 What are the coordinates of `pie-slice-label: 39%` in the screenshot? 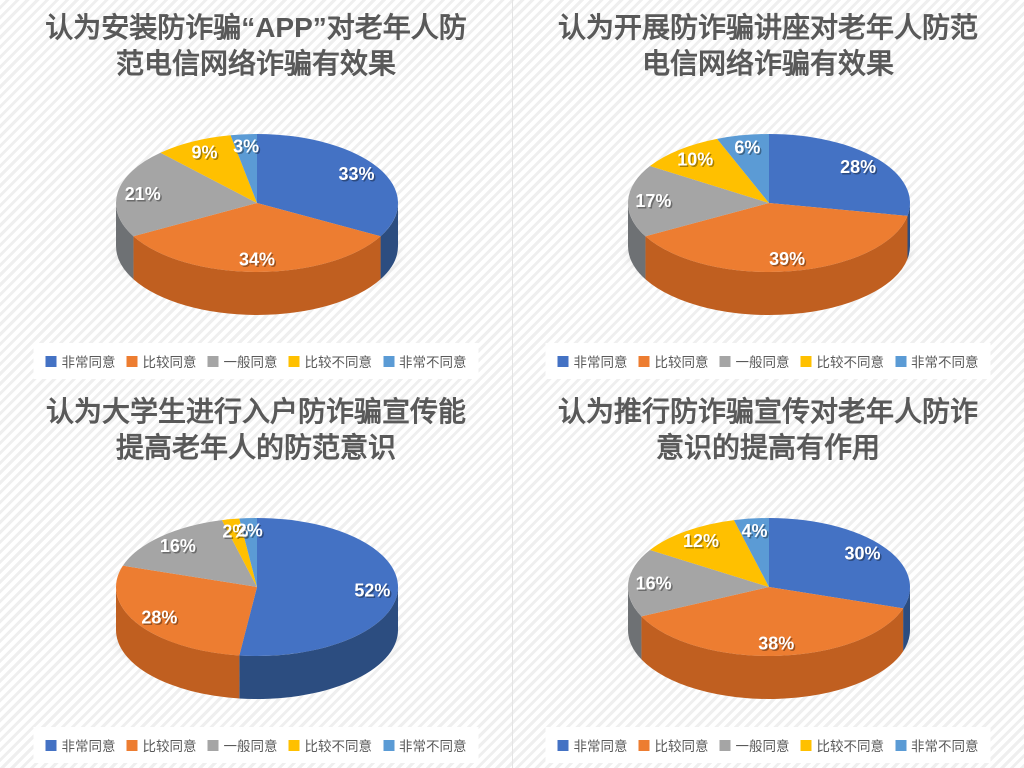 It's located at (787, 259).